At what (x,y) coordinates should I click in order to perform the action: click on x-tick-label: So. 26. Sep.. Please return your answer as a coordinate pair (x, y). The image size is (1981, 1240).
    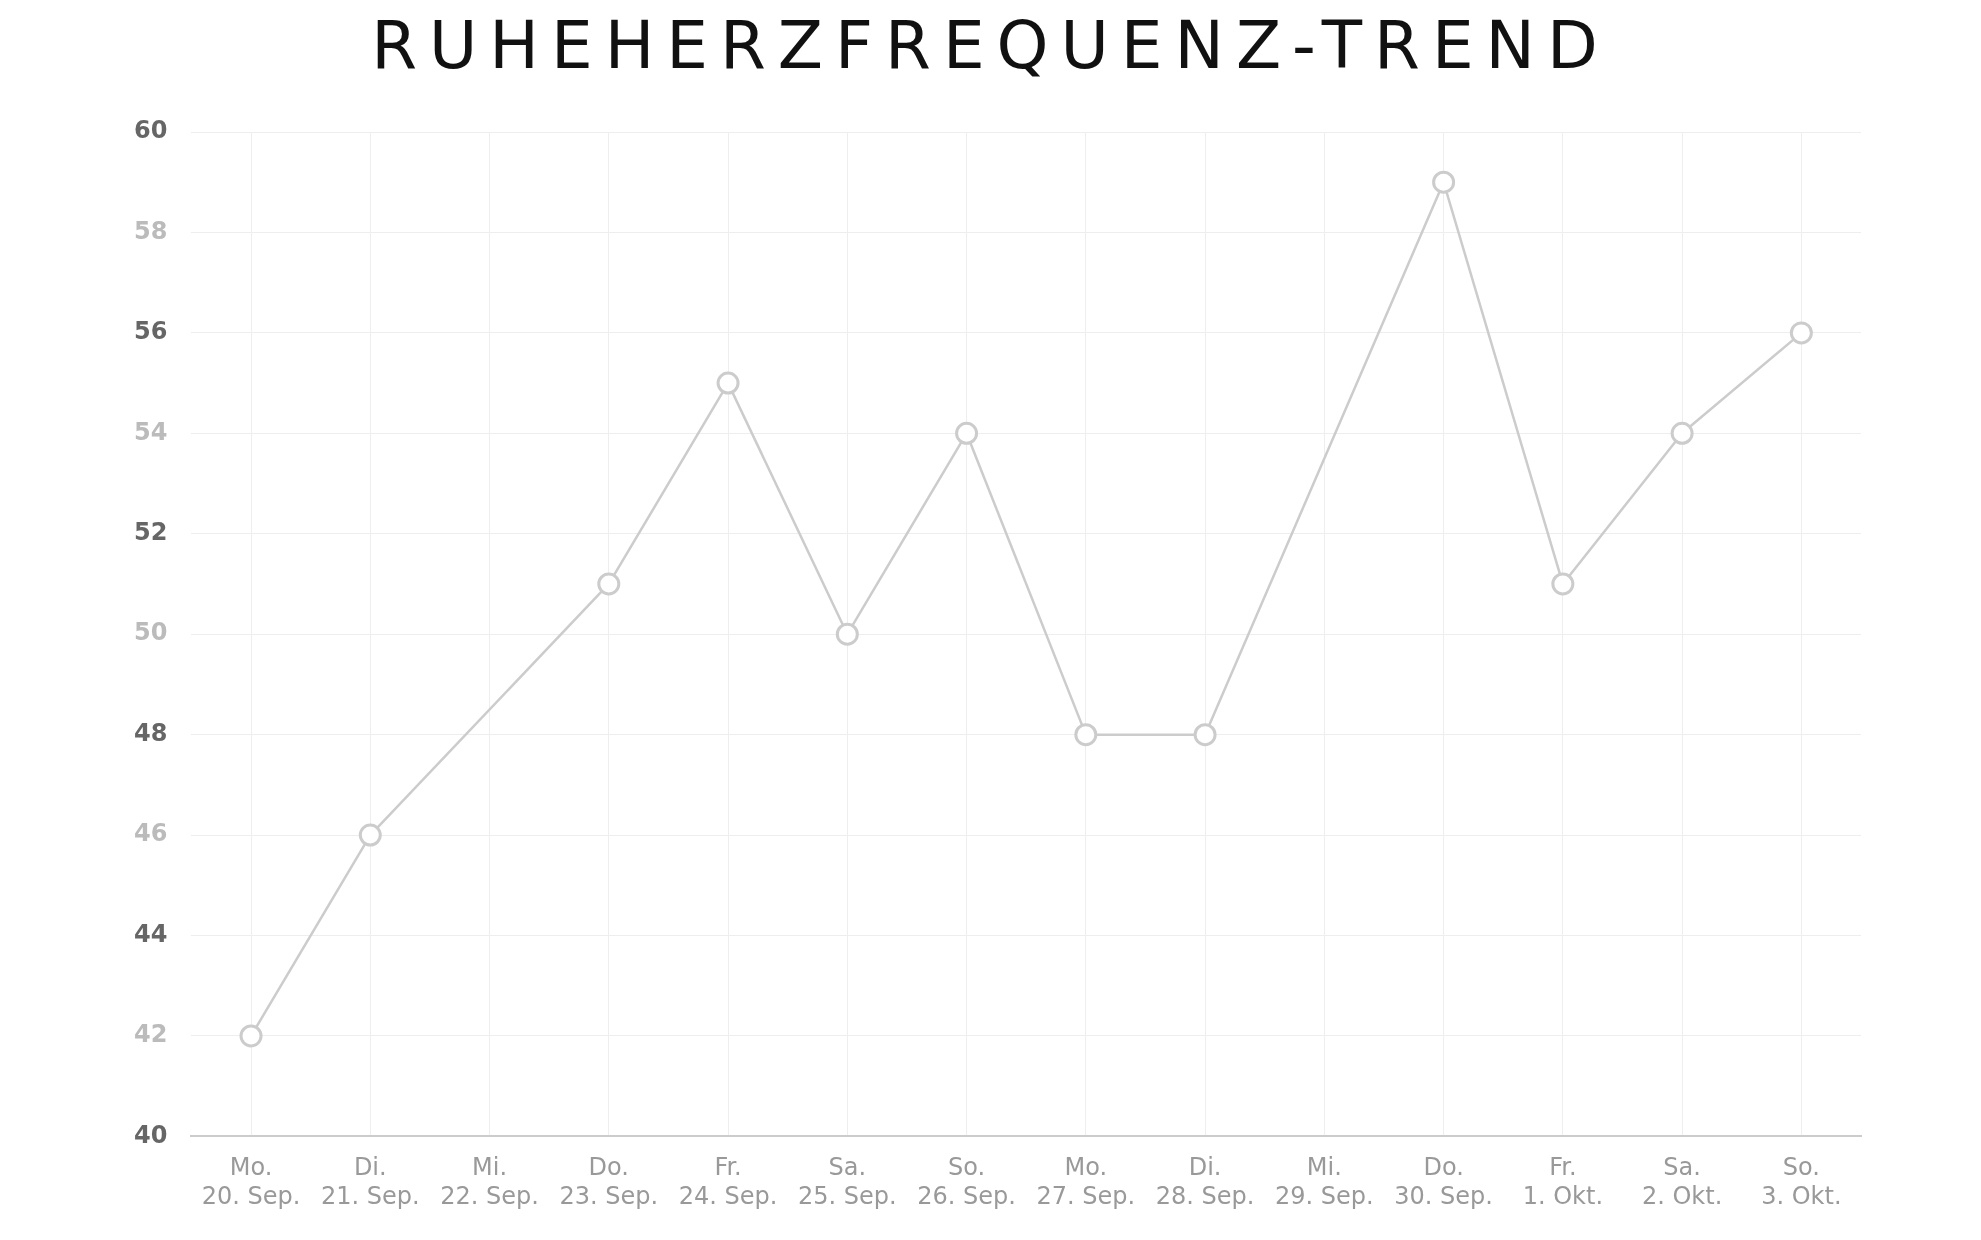
    Looking at the image, I should click on (966, 1181).